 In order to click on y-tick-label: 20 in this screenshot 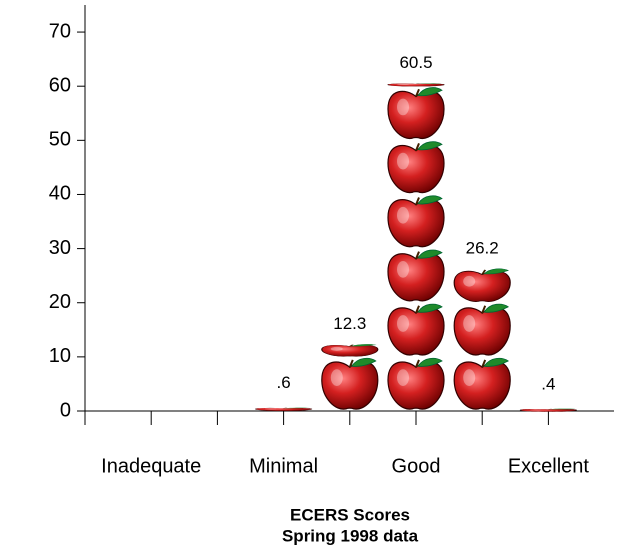, I will do `click(60, 302)`.